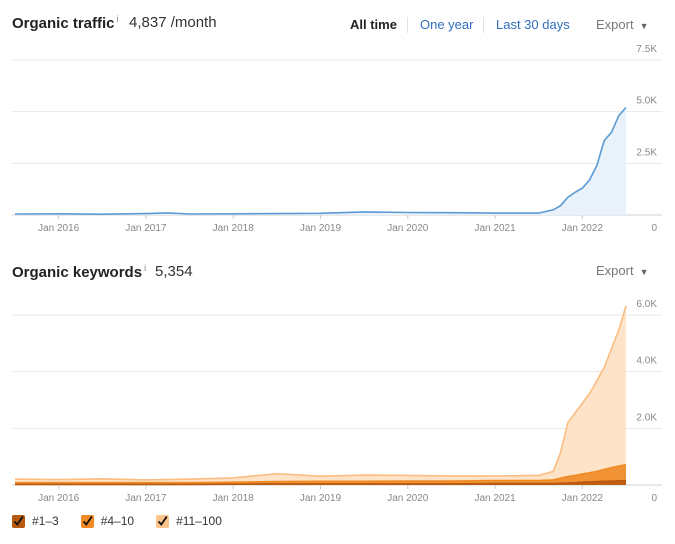  I want to click on organic-traffic-value: 4,837 /month, so click(173, 22).